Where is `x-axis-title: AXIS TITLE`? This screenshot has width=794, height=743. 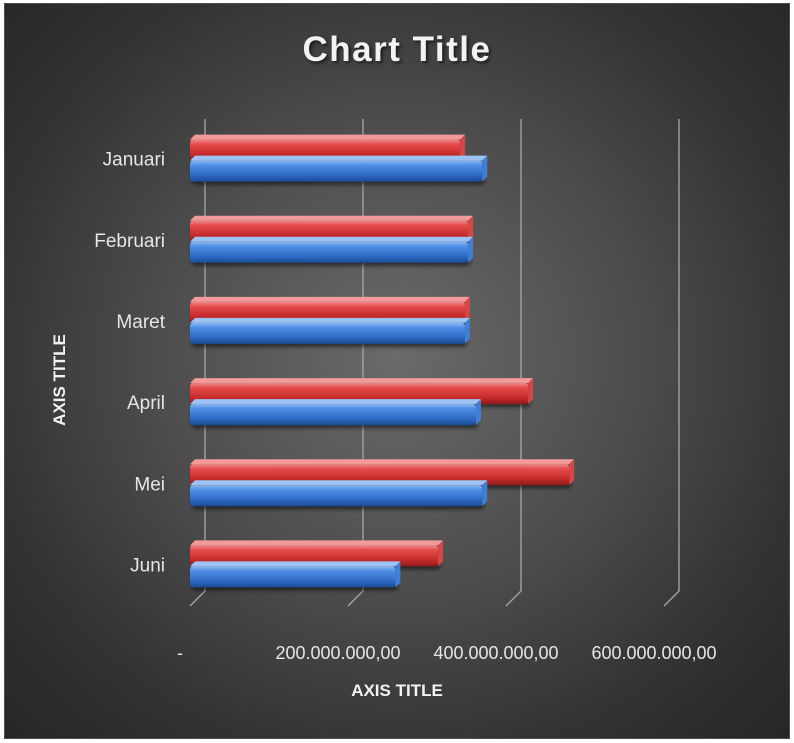
x-axis-title: AXIS TITLE is located at coordinates (397, 690).